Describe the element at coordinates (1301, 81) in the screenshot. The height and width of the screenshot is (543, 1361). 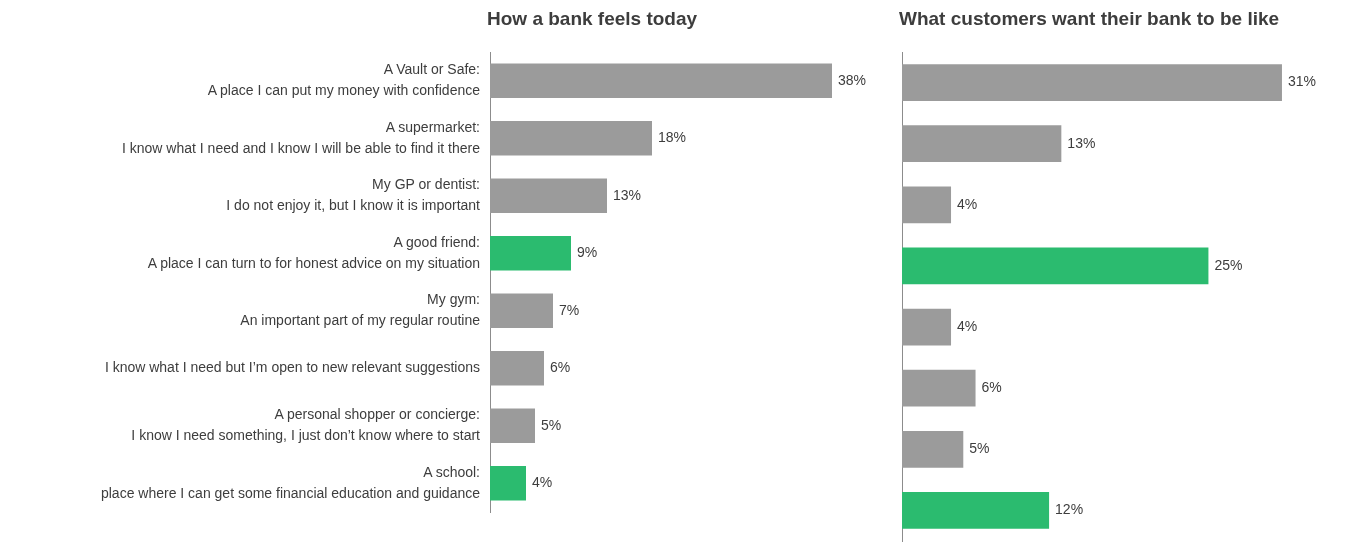
I see `data-label: 31%` at that location.